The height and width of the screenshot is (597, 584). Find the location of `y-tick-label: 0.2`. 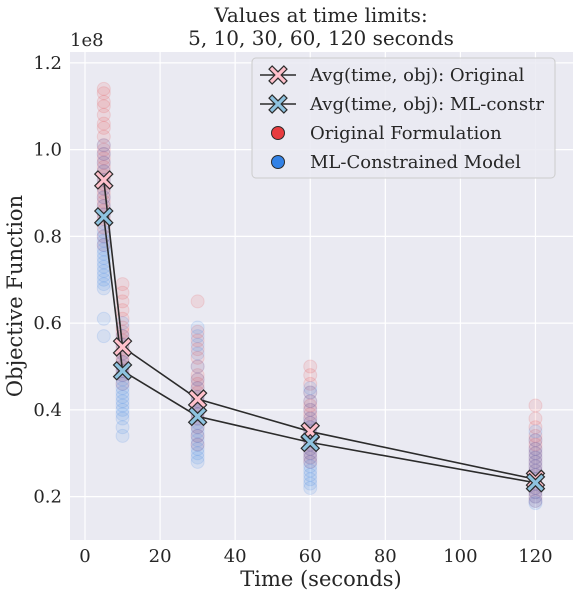

y-tick-label: 0.2 is located at coordinates (47, 497).